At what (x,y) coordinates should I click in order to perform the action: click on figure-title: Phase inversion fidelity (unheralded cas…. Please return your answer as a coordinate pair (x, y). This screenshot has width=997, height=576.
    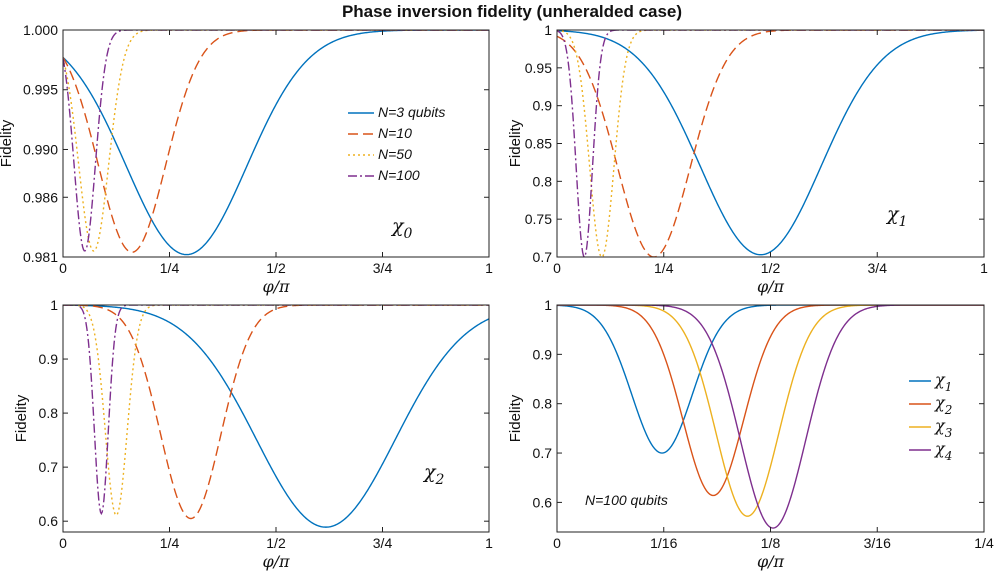
    Looking at the image, I should click on (512, 11).